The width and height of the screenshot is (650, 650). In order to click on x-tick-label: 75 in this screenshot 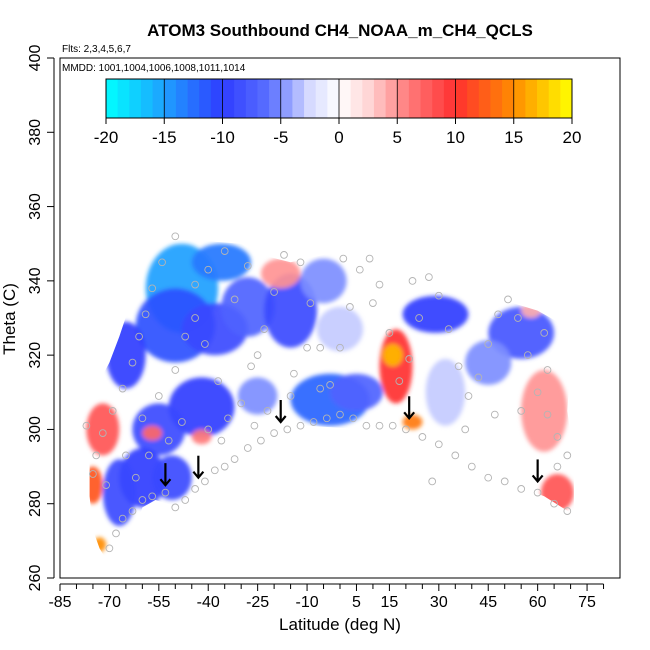, I will do `click(587, 602)`.